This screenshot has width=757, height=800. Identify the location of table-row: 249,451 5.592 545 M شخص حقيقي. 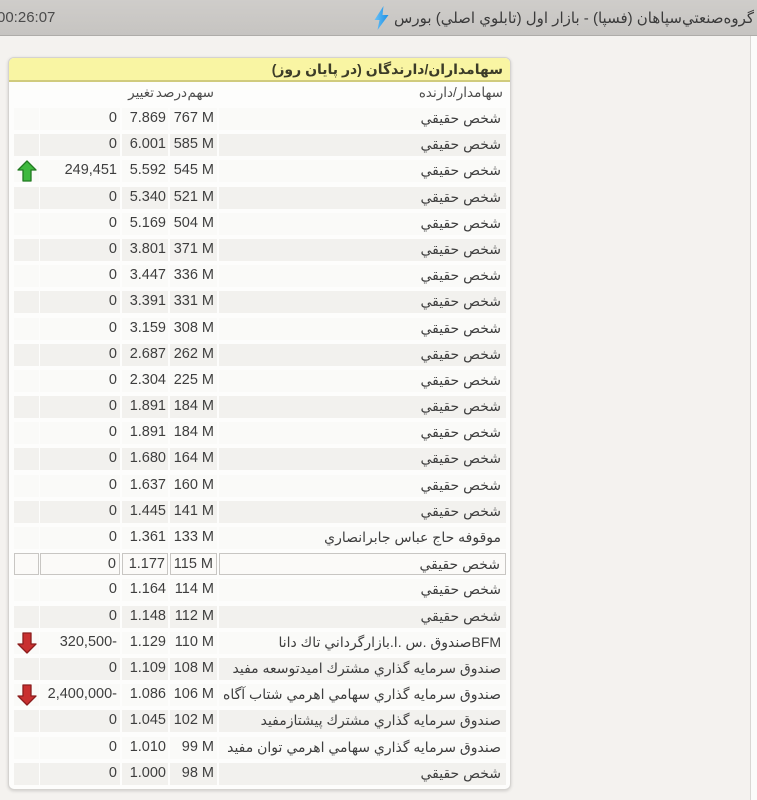
(259, 171).